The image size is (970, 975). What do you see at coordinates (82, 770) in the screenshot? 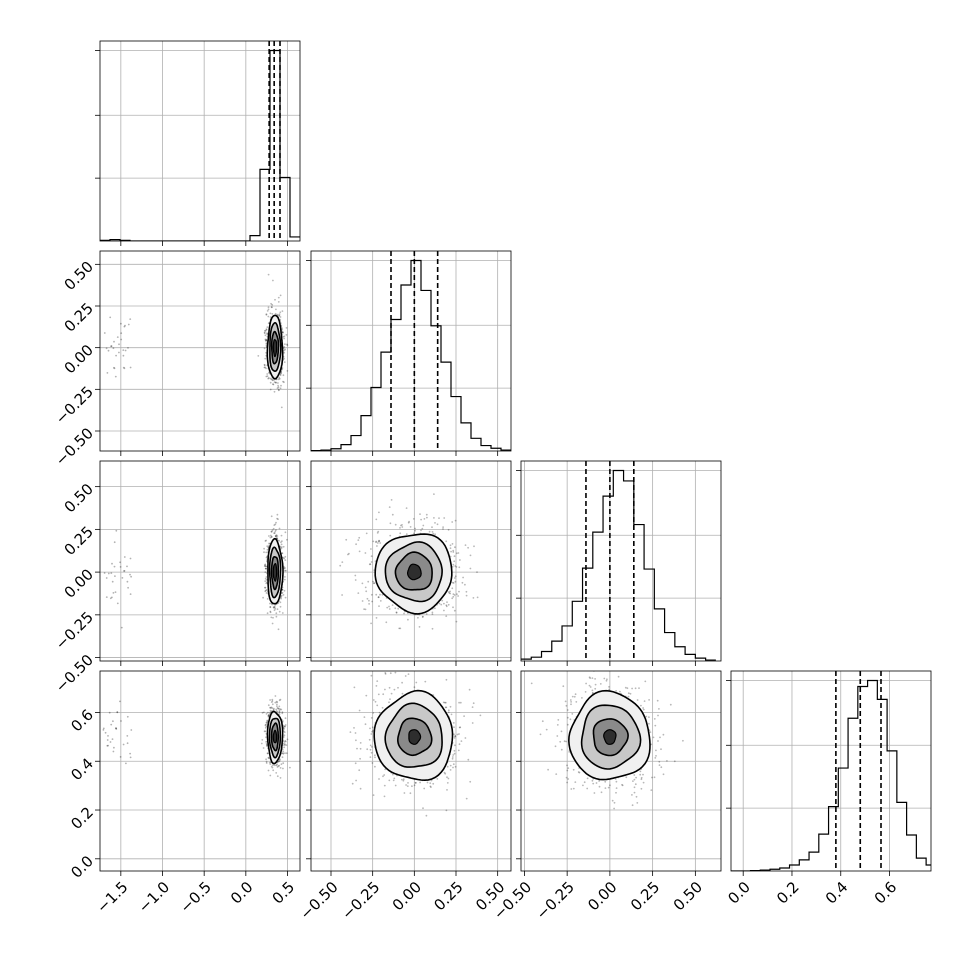
I see `y-tick-label: 0.4` at bounding box center [82, 770].